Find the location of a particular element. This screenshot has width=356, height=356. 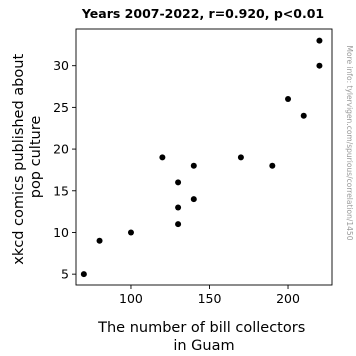

x-tick-label: 100 is located at coordinates (131, 298).